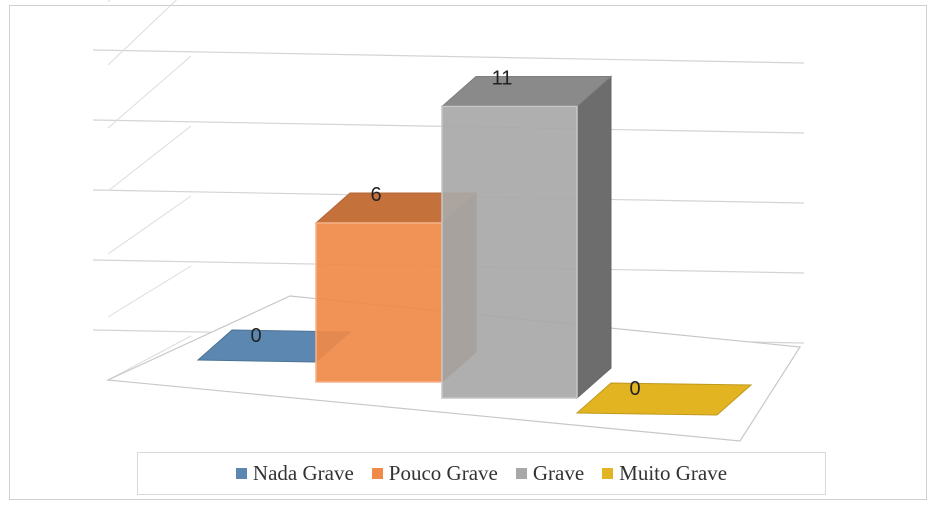  I want to click on data-label-1: 6, so click(375, 195).